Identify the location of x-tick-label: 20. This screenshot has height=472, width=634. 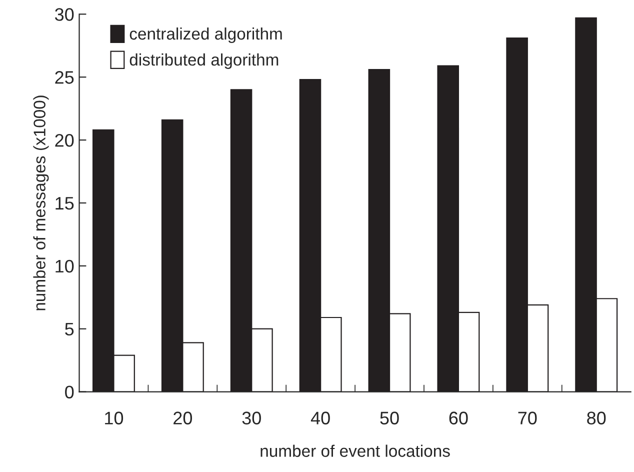
(183, 418).